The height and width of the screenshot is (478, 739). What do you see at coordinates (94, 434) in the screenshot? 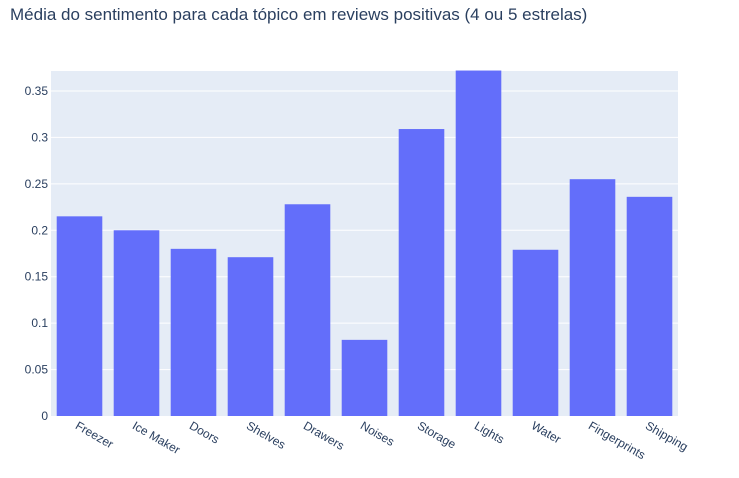
I see `x-tick-label: Freezer` at bounding box center [94, 434].